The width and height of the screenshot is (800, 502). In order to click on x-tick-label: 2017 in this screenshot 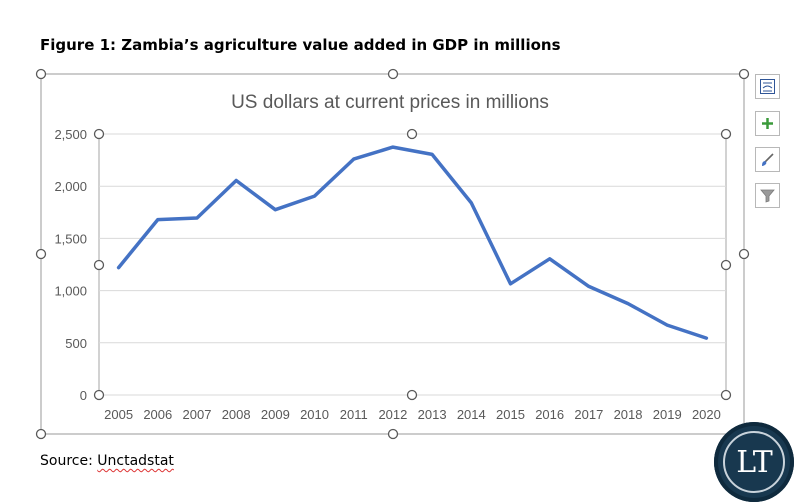, I will do `click(588, 414)`.